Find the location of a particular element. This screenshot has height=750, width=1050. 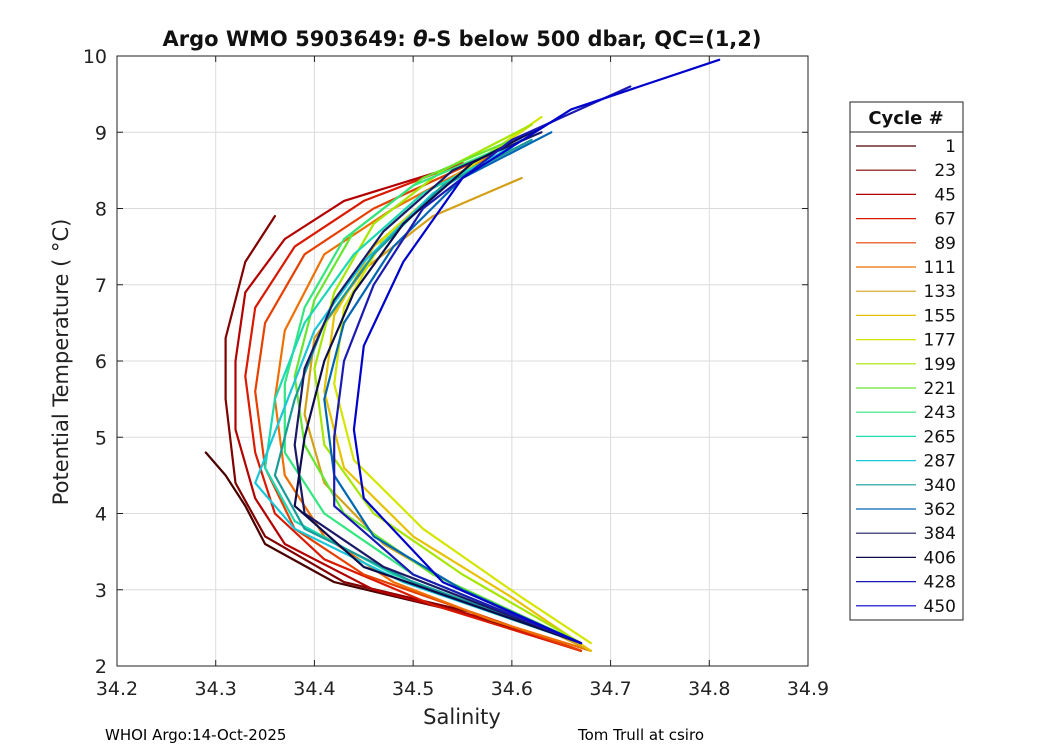

x-tick-label: 34.2 is located at coordinates (117, 689).